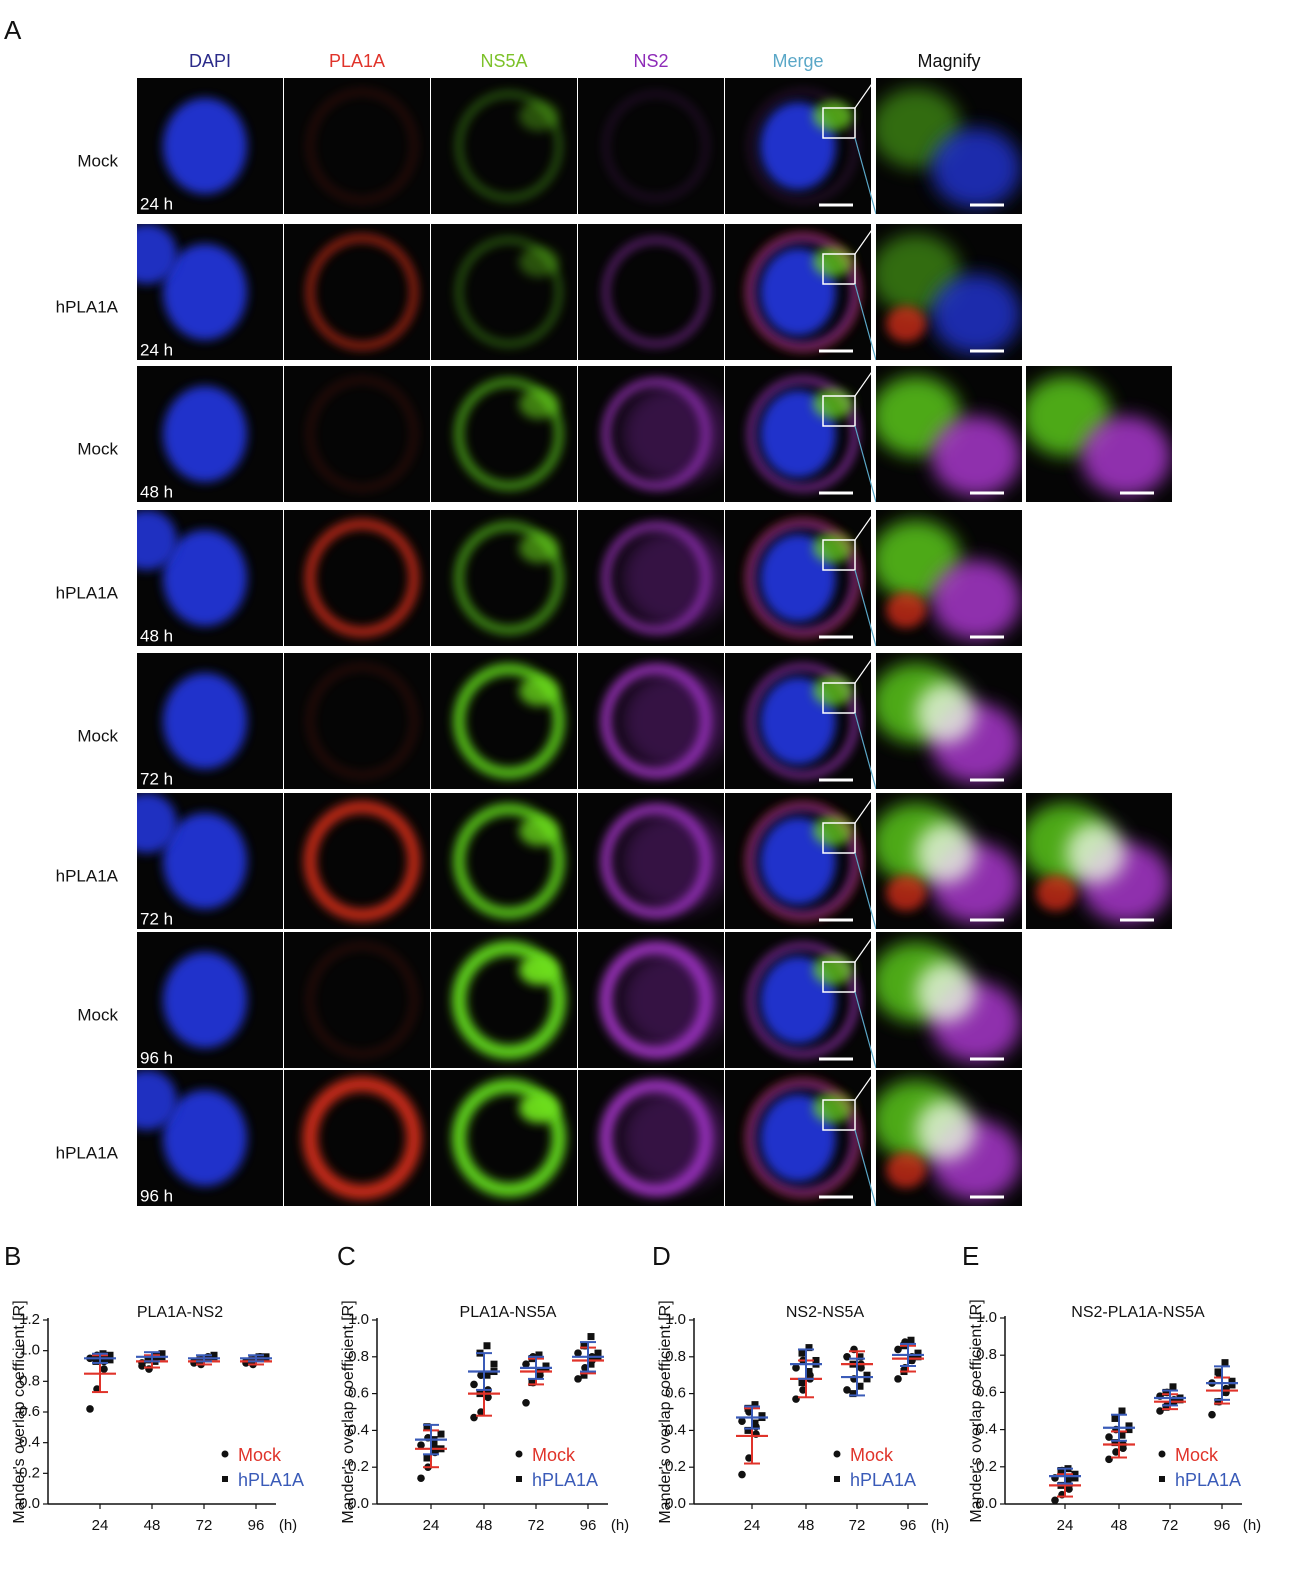 The height and width of the screenshot is (1588, 1294). What do you see at coordinates (12, 1256) in the screenshot?
I see `panel-letter: B` at bounding box center [12, 1256].